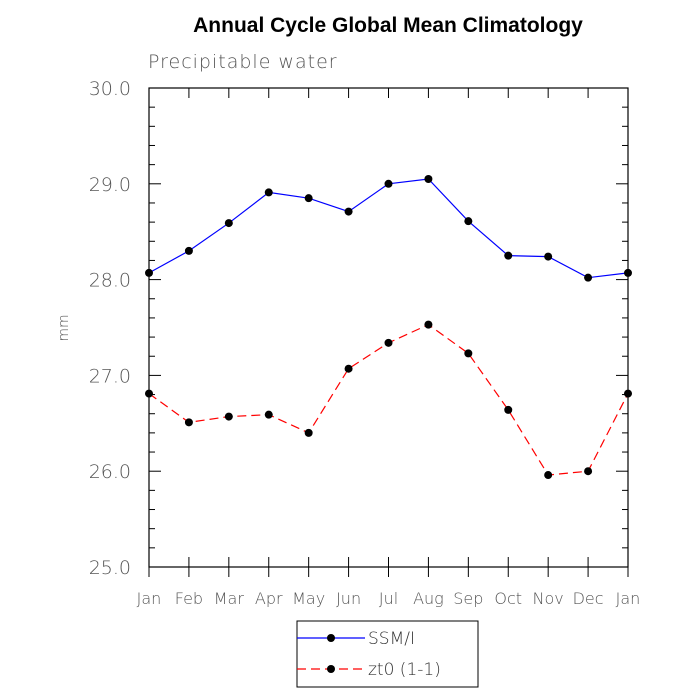 Image resolution: width=700 pixels, height=700 pixels. Describe the element at coordinates (348, 598) in the screenshot. I see `x-tick-label: Jun` at that location.